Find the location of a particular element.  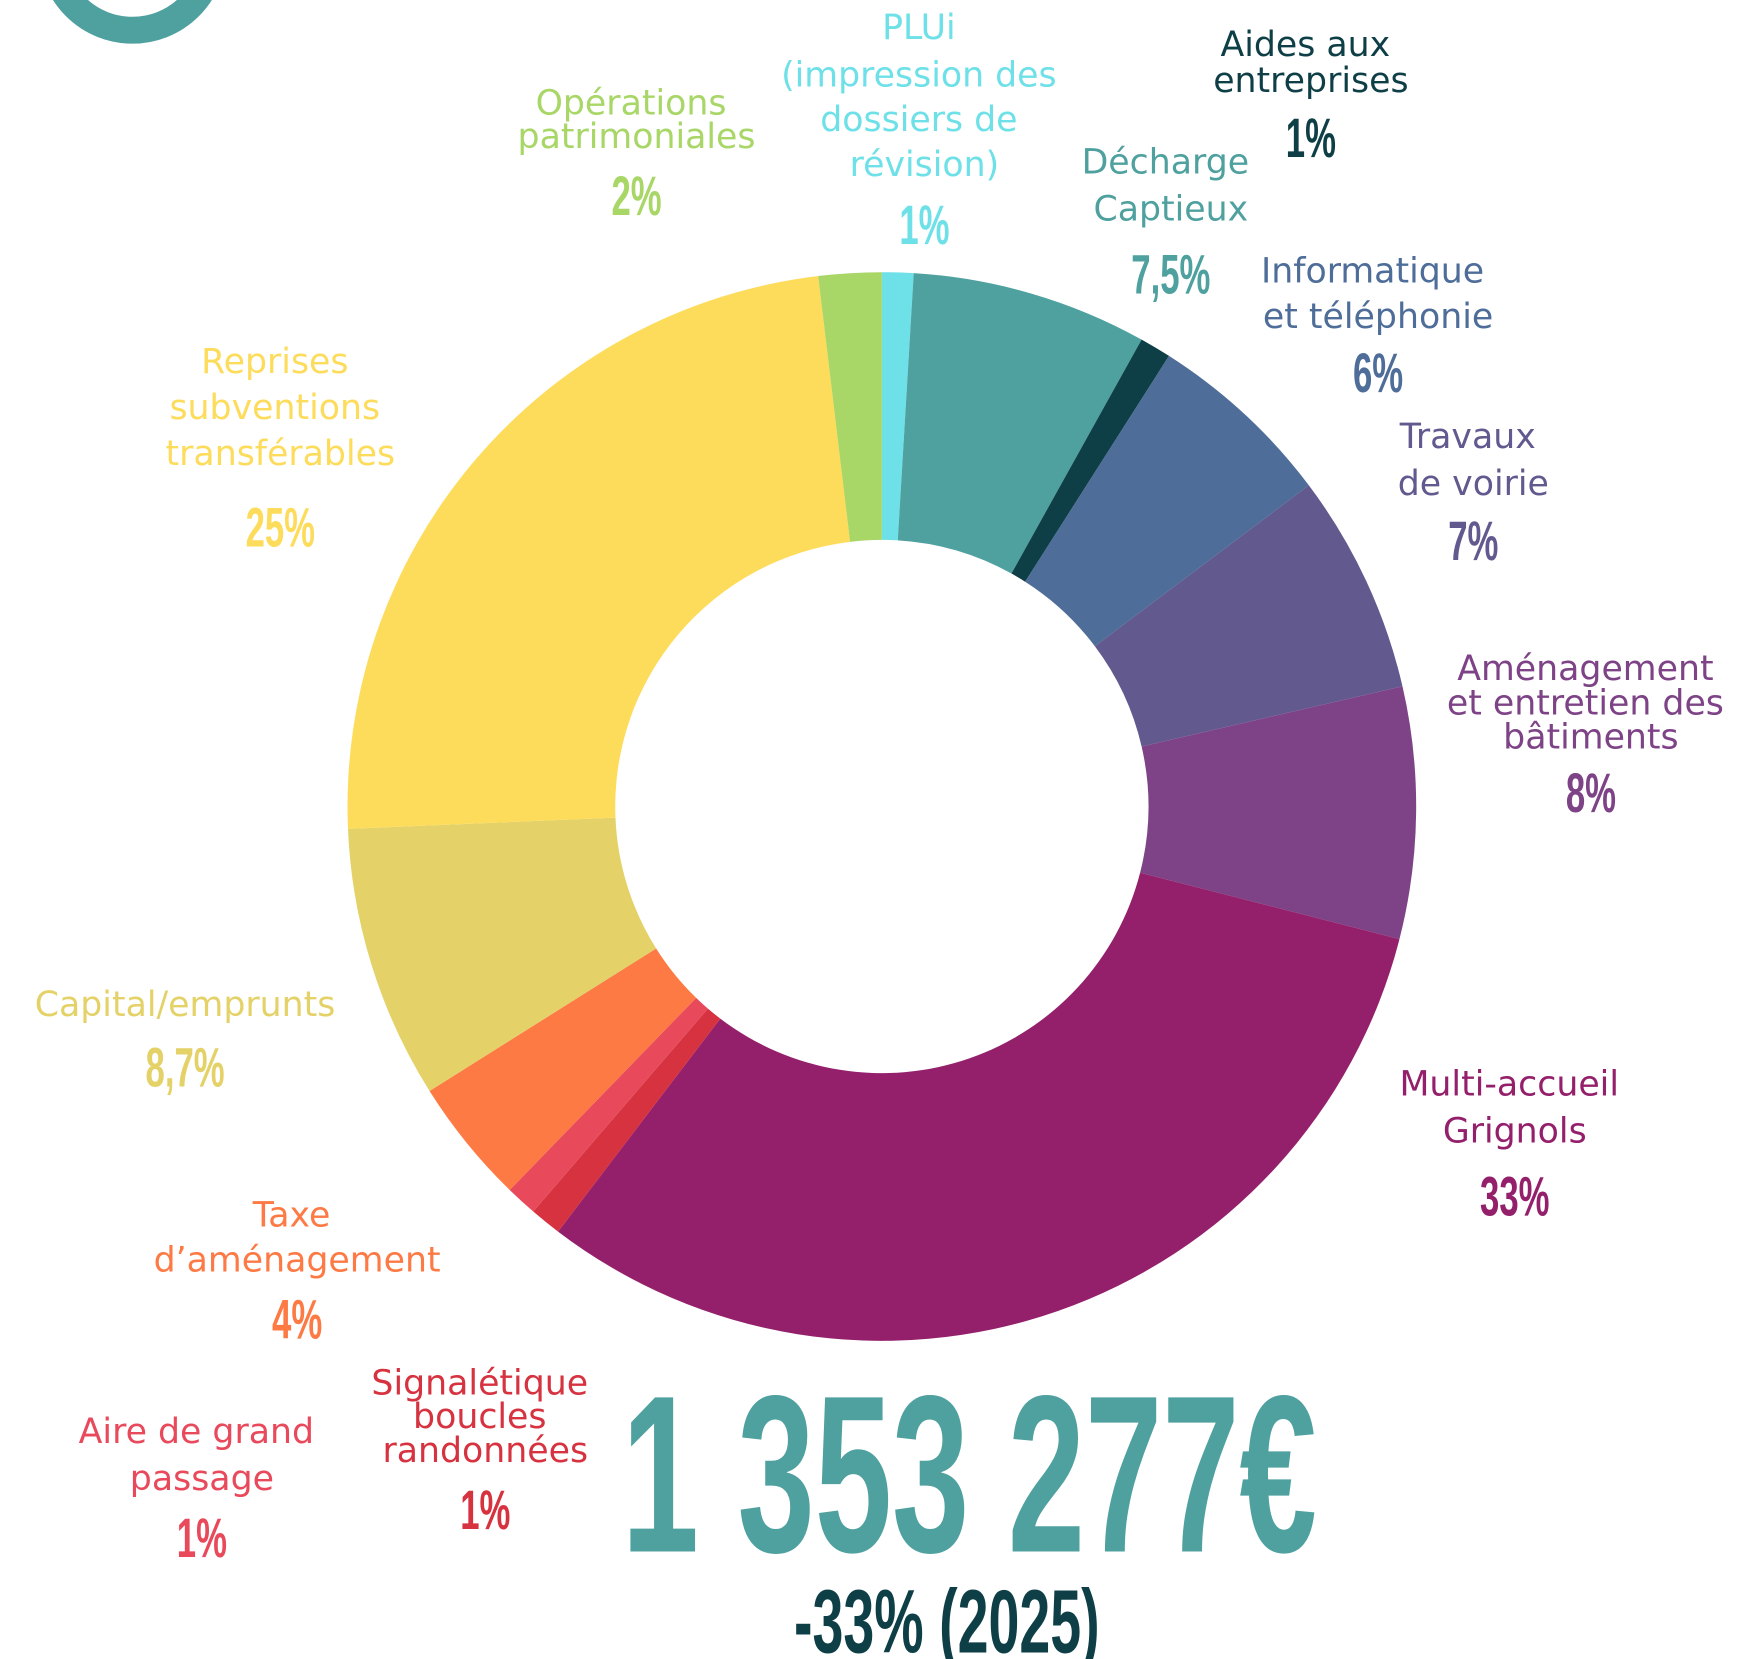

total: 1 353 277€ is located at coordinates (969, 1475).